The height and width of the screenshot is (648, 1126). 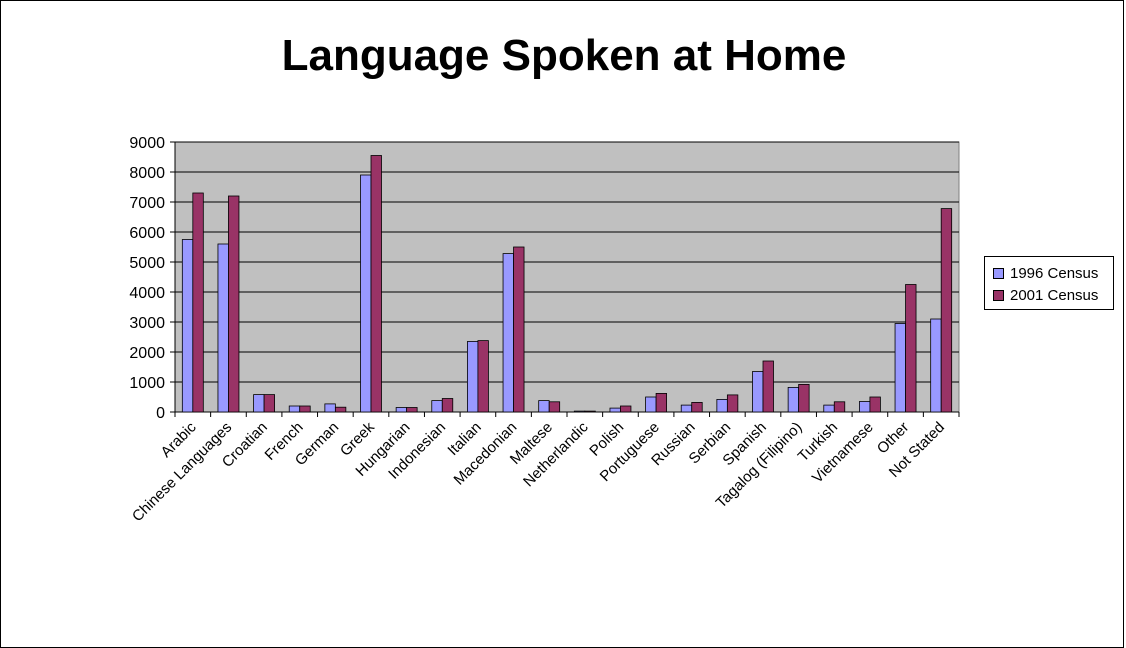 I want to click on bar-series-1-russian, so click(x=686, y=408).